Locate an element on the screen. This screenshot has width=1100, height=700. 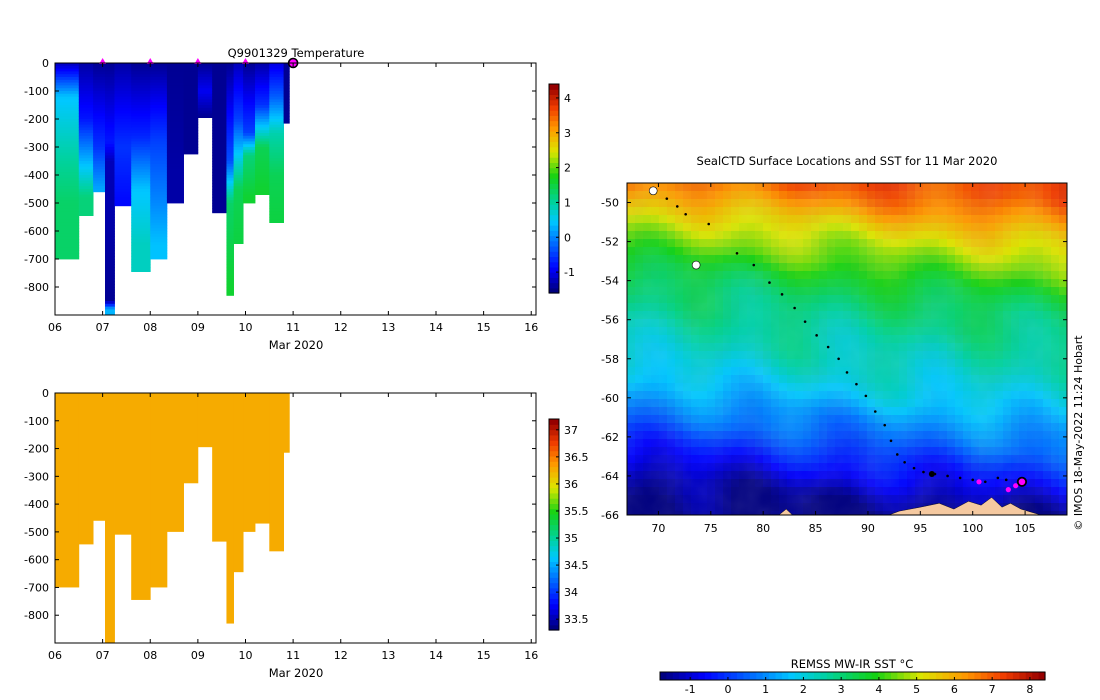
temperature-colorbar-label: 2 is located at coordinates (567, 168).